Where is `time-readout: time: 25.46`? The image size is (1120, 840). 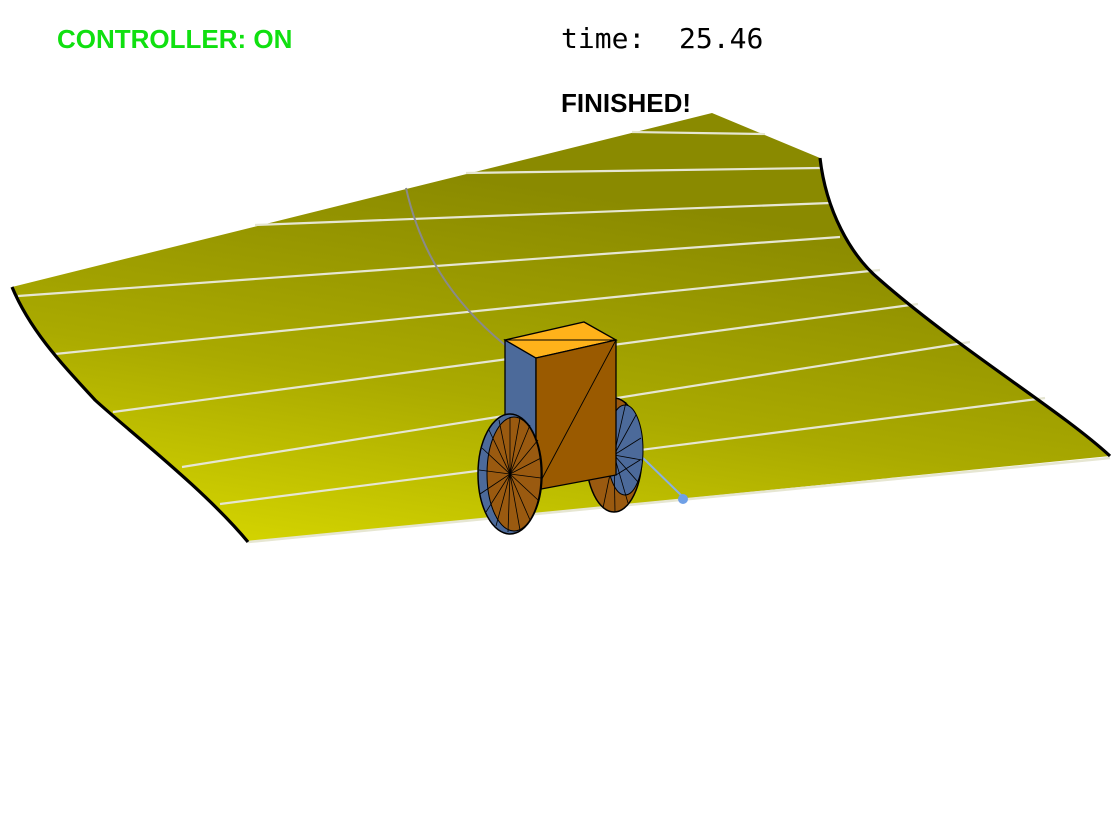
time-readout: time: 25.46 is located at coordinates (662, 38).